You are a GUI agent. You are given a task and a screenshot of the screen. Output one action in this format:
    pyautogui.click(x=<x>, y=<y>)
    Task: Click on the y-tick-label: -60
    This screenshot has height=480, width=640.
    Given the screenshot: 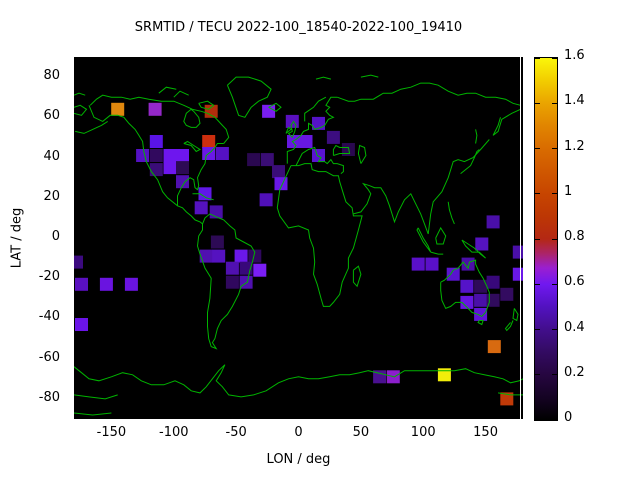 What is the action you would take?
    pyautogui.click(x=49, y=357)
    